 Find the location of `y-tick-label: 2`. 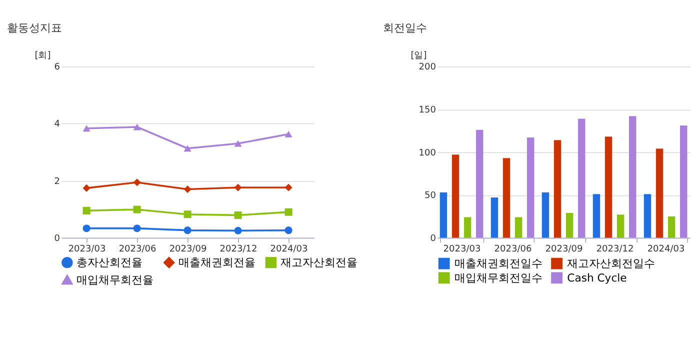

y-tick-label: 2 is located at coordinates (57, 181).